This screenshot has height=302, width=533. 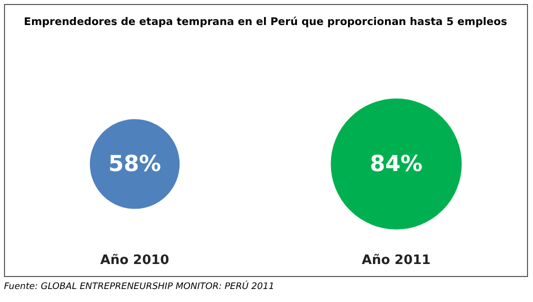 What do you see at coordinates (266, 22) in the screenshot?
I see `text: Emprendedores de etapa temprana en el Perú que proporcionan hasta 5 empleos` at bounding box center [266, 22].